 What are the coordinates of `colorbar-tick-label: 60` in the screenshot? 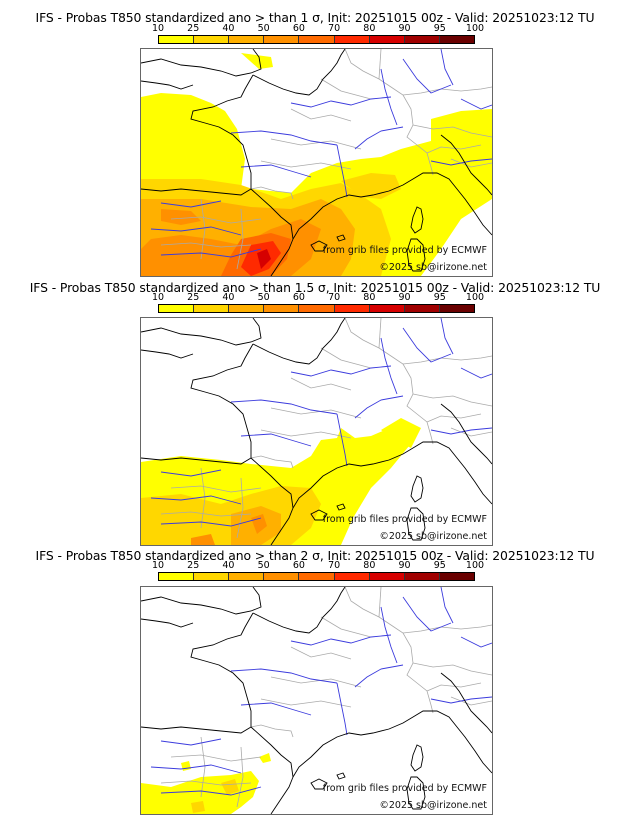 It's located at (298, 565).